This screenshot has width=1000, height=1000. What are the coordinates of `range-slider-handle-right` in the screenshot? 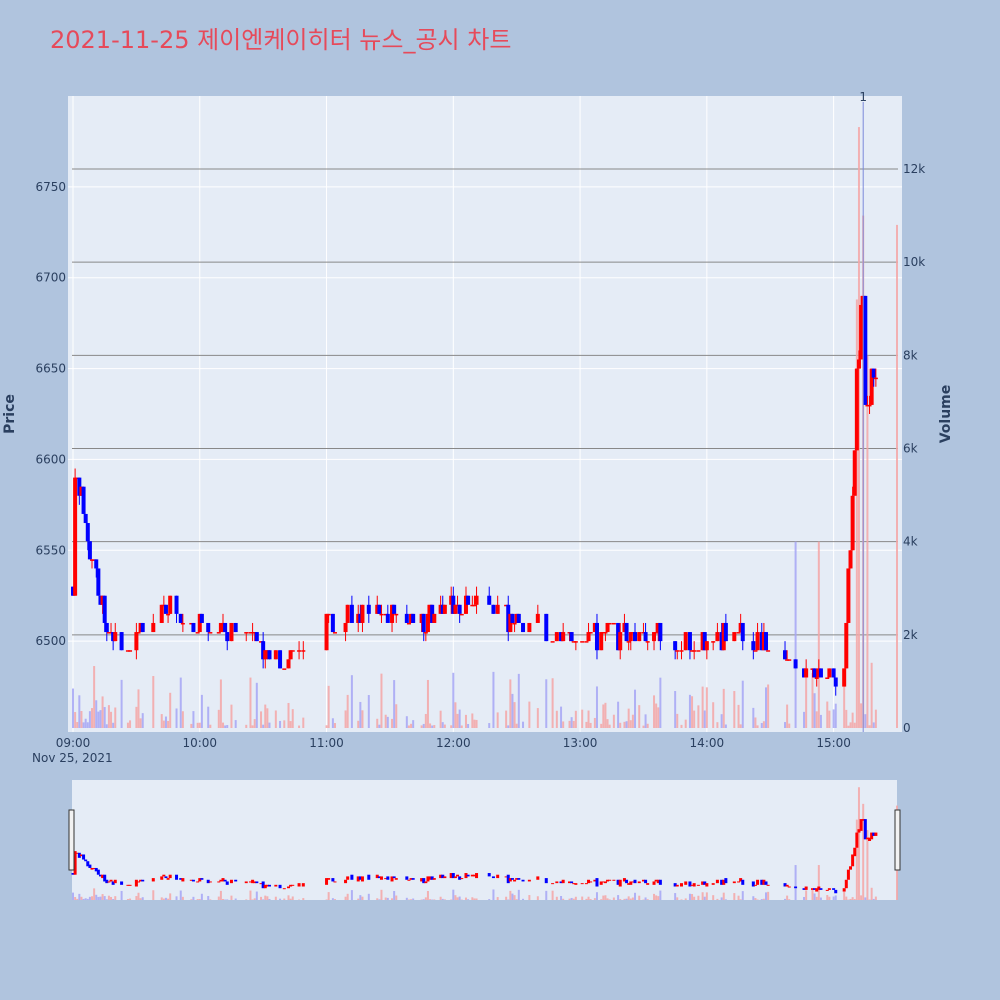 It's located at (897, 840).